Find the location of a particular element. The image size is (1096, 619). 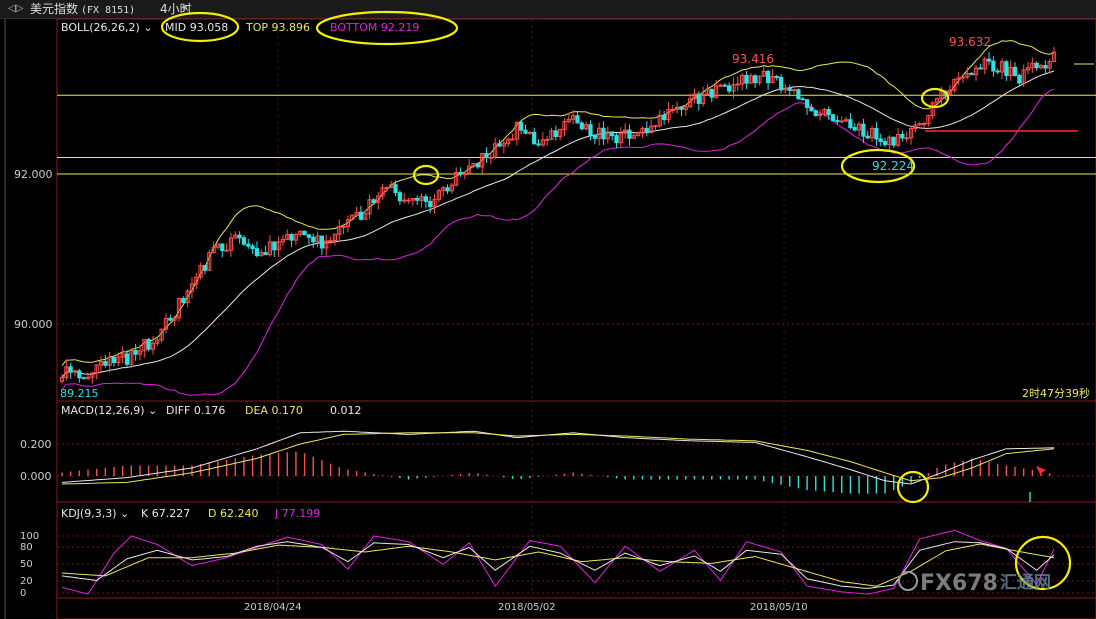

macd-diff-value: DIFF 0.176 is located at coordinates (195, 410).